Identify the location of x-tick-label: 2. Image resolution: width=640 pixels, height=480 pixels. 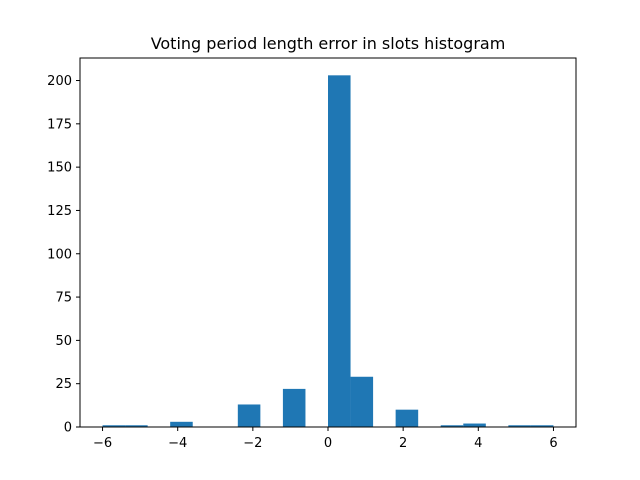
(403, 443).